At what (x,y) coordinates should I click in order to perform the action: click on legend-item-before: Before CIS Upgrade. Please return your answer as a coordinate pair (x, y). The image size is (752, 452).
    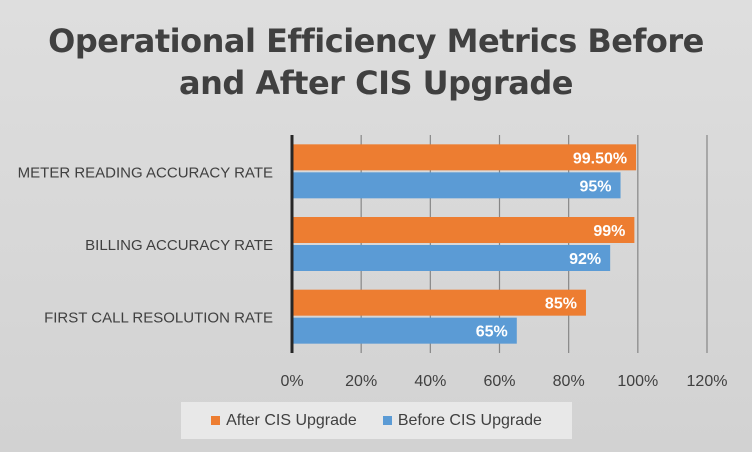
    Looking at the image, I should click on (462, 420).